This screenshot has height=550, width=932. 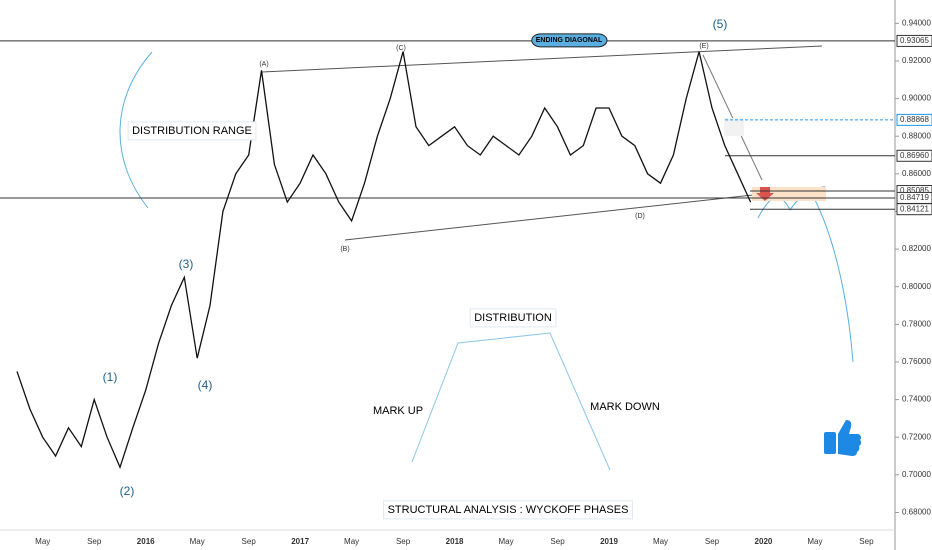 I want to click on y-tick-label: 0.88000, so click(x=916, y=135).